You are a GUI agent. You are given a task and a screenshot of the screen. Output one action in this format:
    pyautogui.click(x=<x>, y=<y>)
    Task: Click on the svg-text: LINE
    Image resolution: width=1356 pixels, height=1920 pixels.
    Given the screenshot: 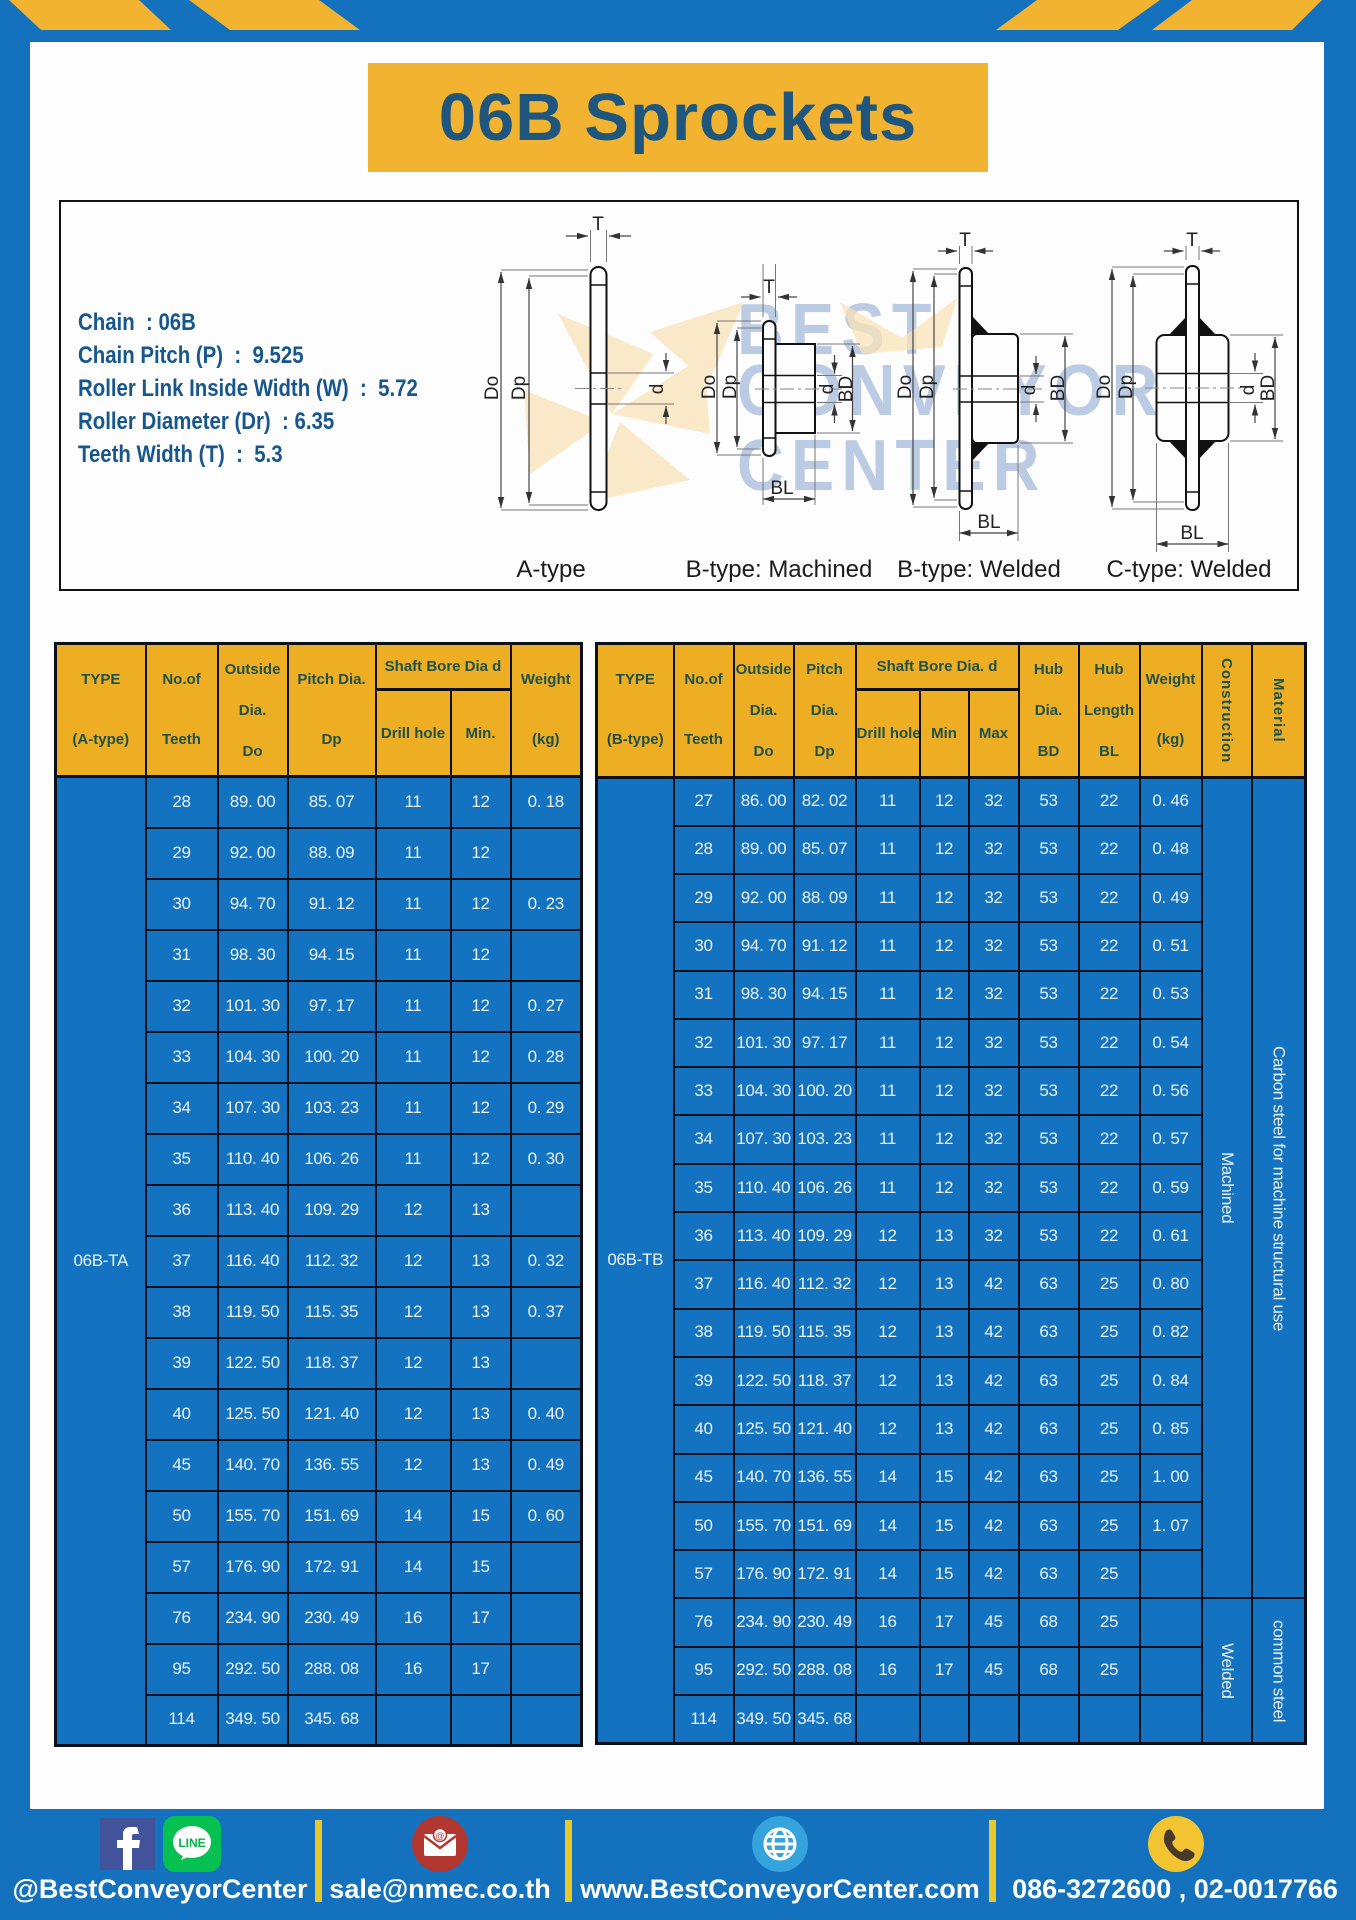 What is the action you would take?
    pyautogui.click(x=191, y=1843)
    